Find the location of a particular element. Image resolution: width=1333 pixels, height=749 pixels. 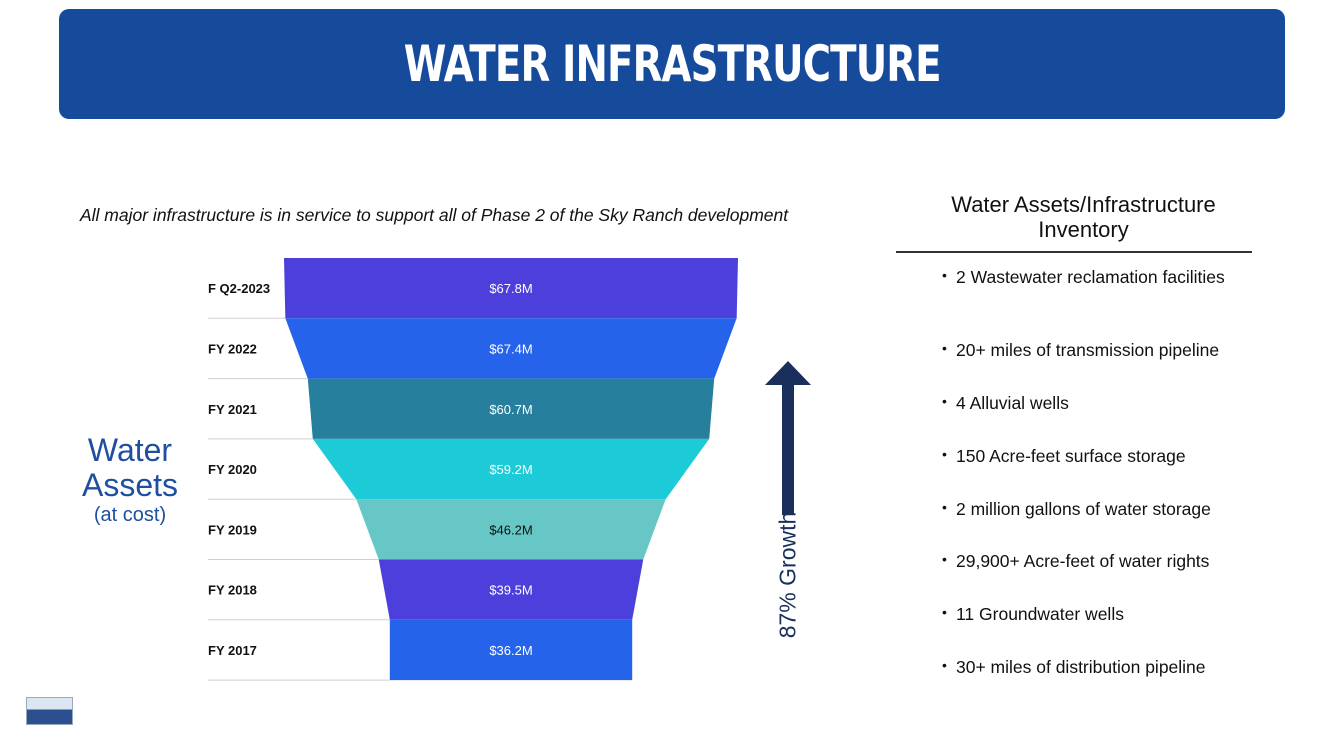

company-logo-icon is located at coordinates (49, 711).